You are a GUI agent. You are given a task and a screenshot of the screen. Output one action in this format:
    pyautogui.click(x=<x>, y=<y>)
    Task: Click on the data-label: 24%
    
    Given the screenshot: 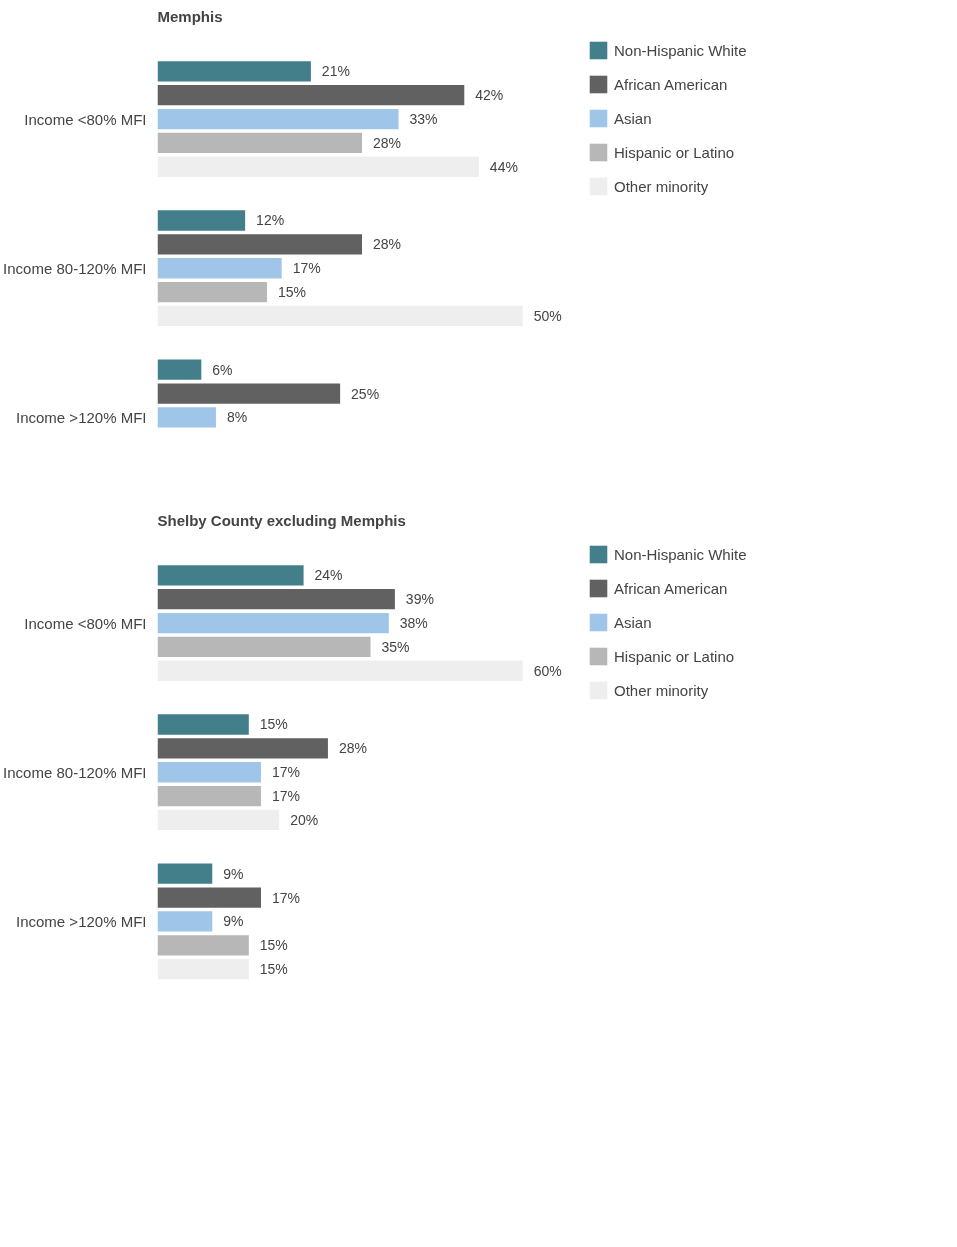 What is the action you would take?
    pyautogui.click(x=328, y=575)
    